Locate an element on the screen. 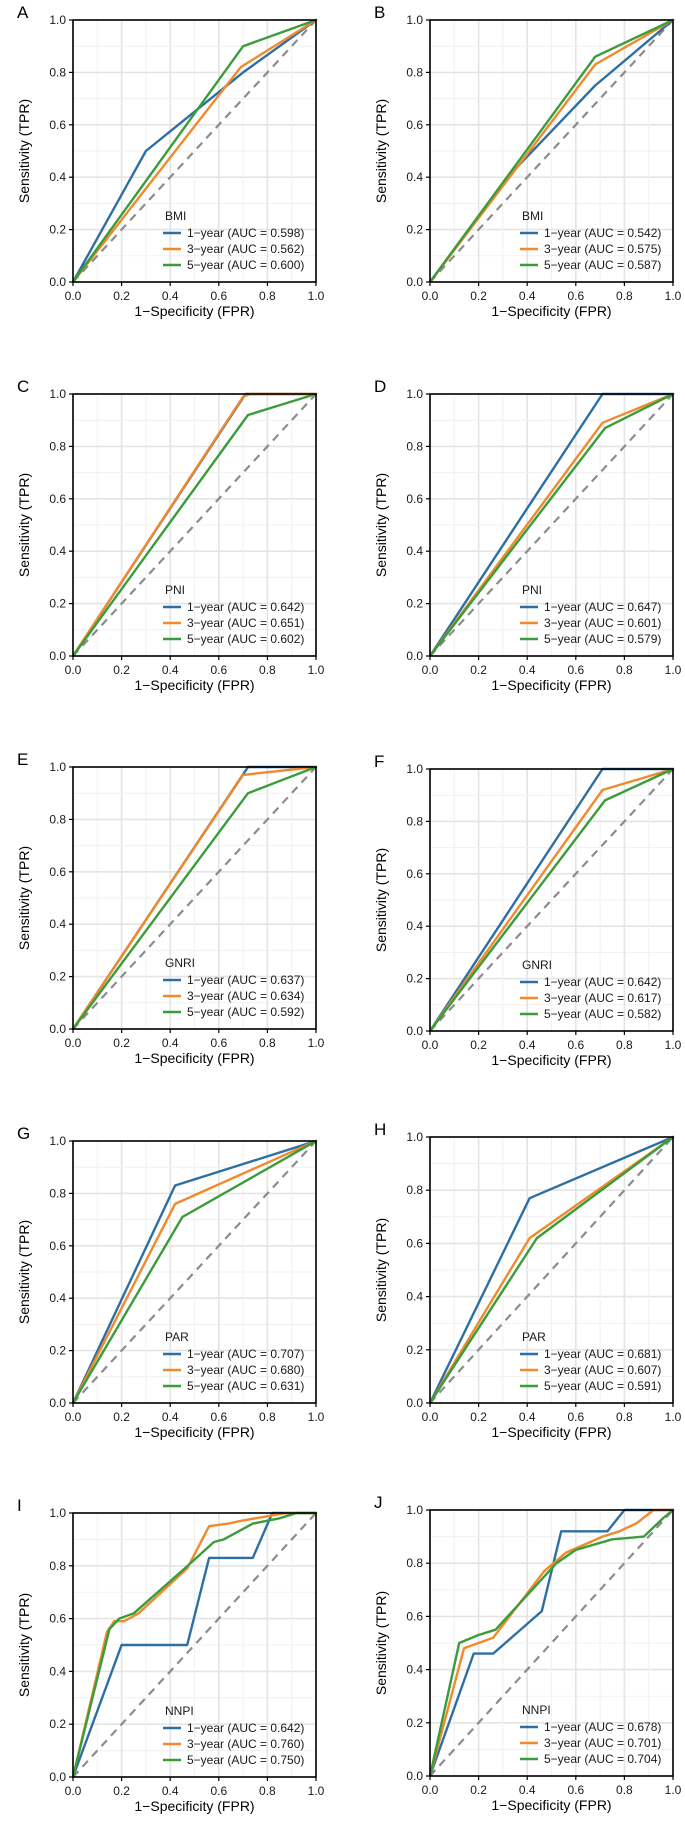  y-axis-label-e: Sensitivity (TPR) is located at coordinates (24, 898).